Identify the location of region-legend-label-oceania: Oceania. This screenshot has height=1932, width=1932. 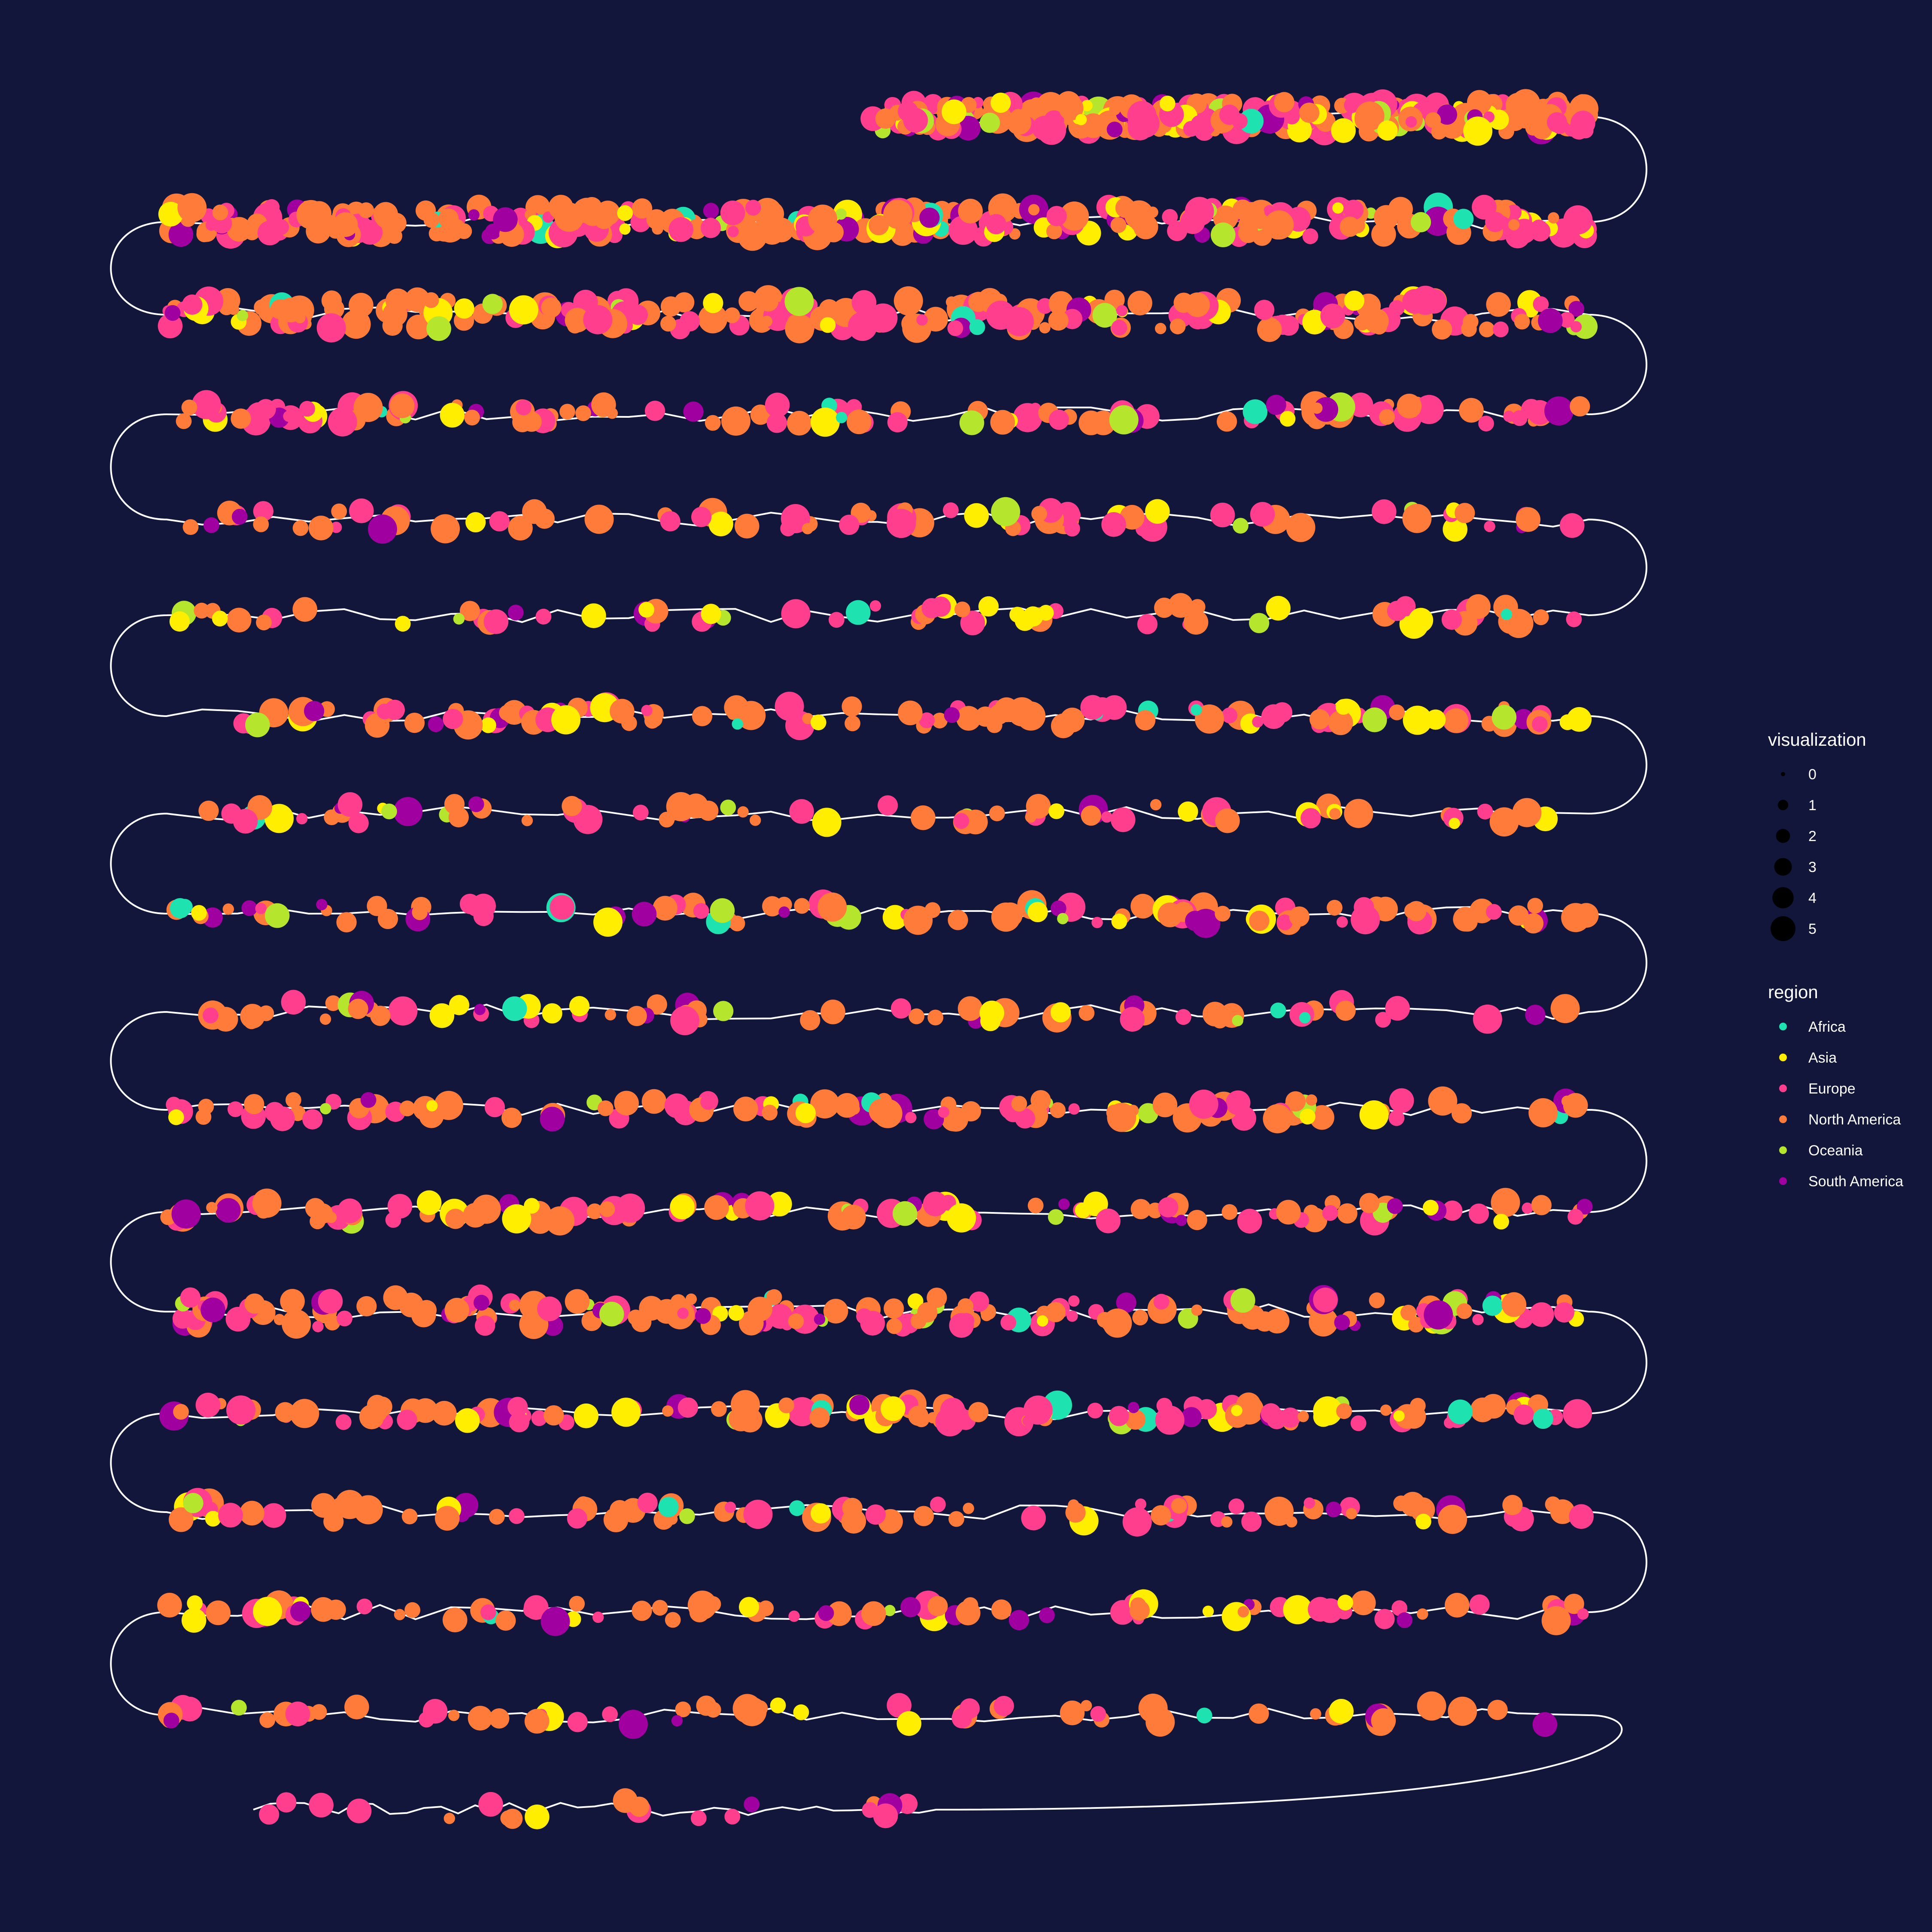
(1836, 1151).